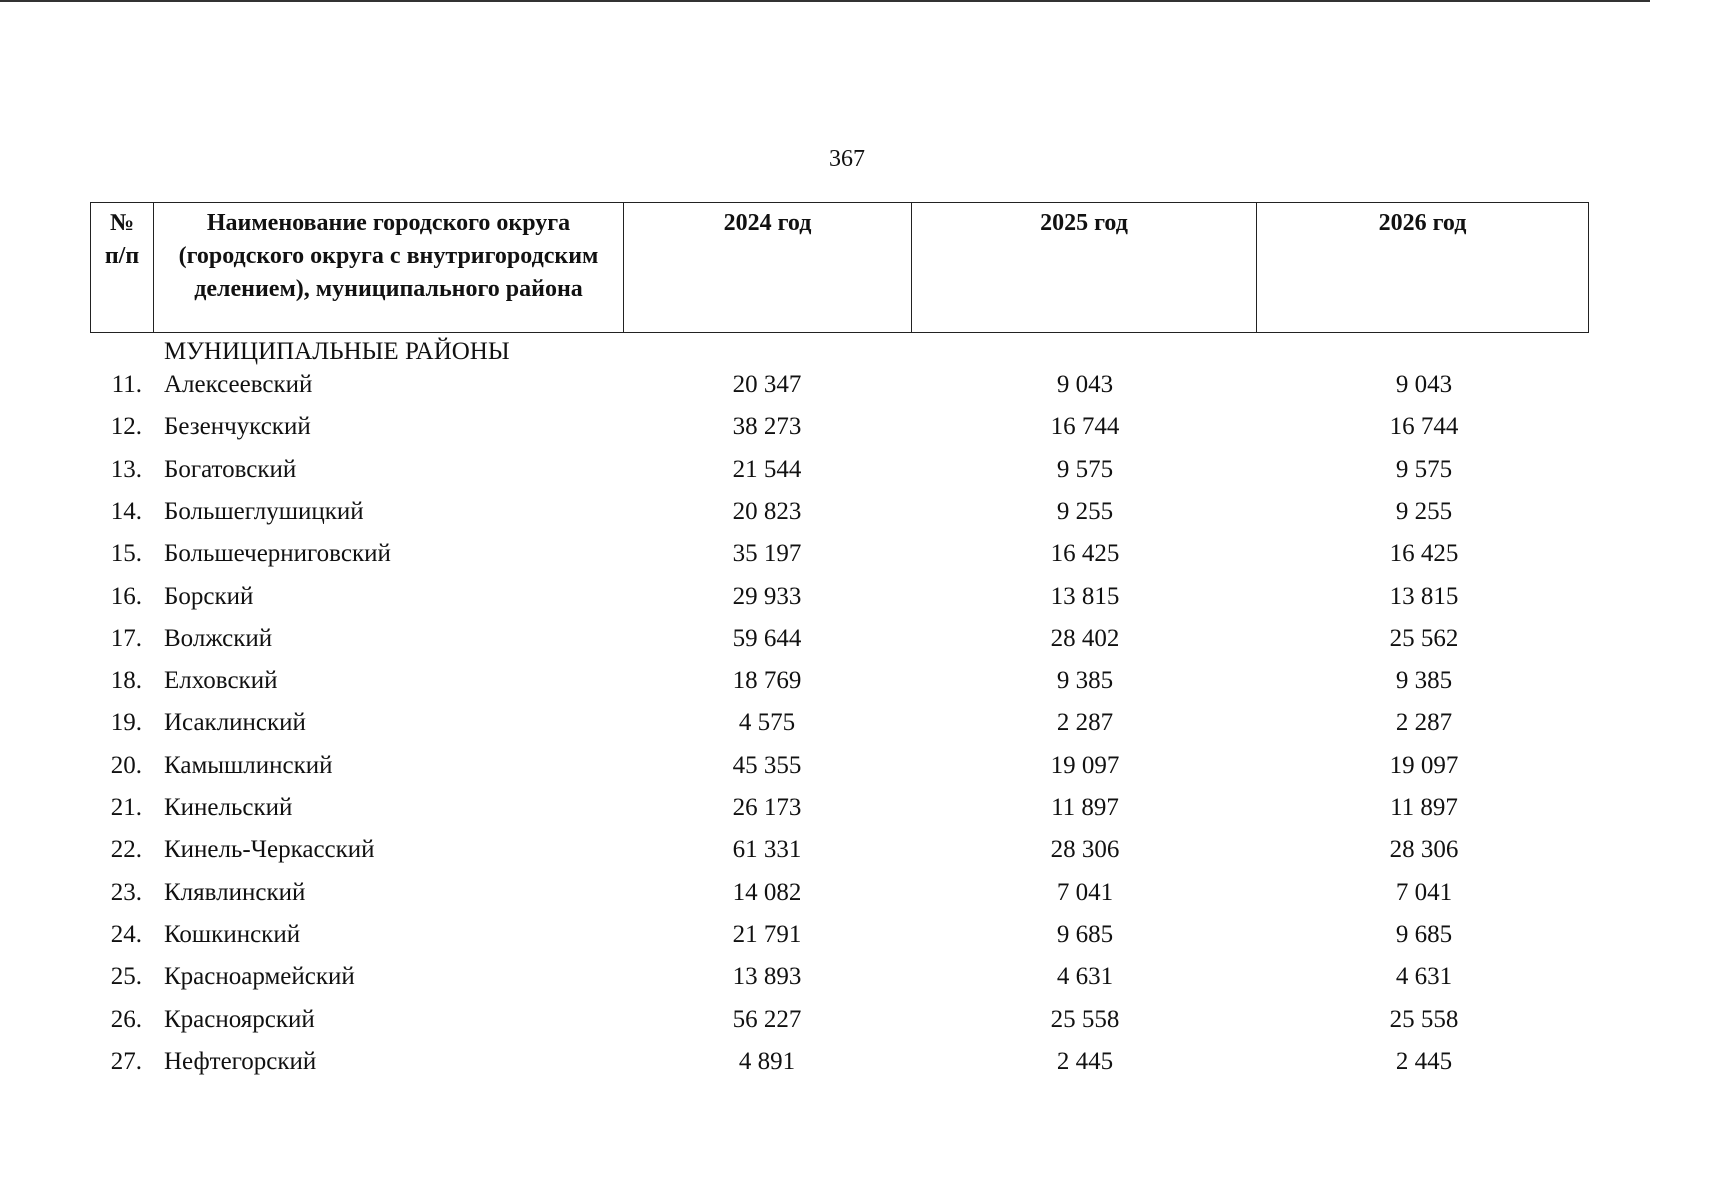  I want to click on value-2026: 16 744, so click(1424, 427).